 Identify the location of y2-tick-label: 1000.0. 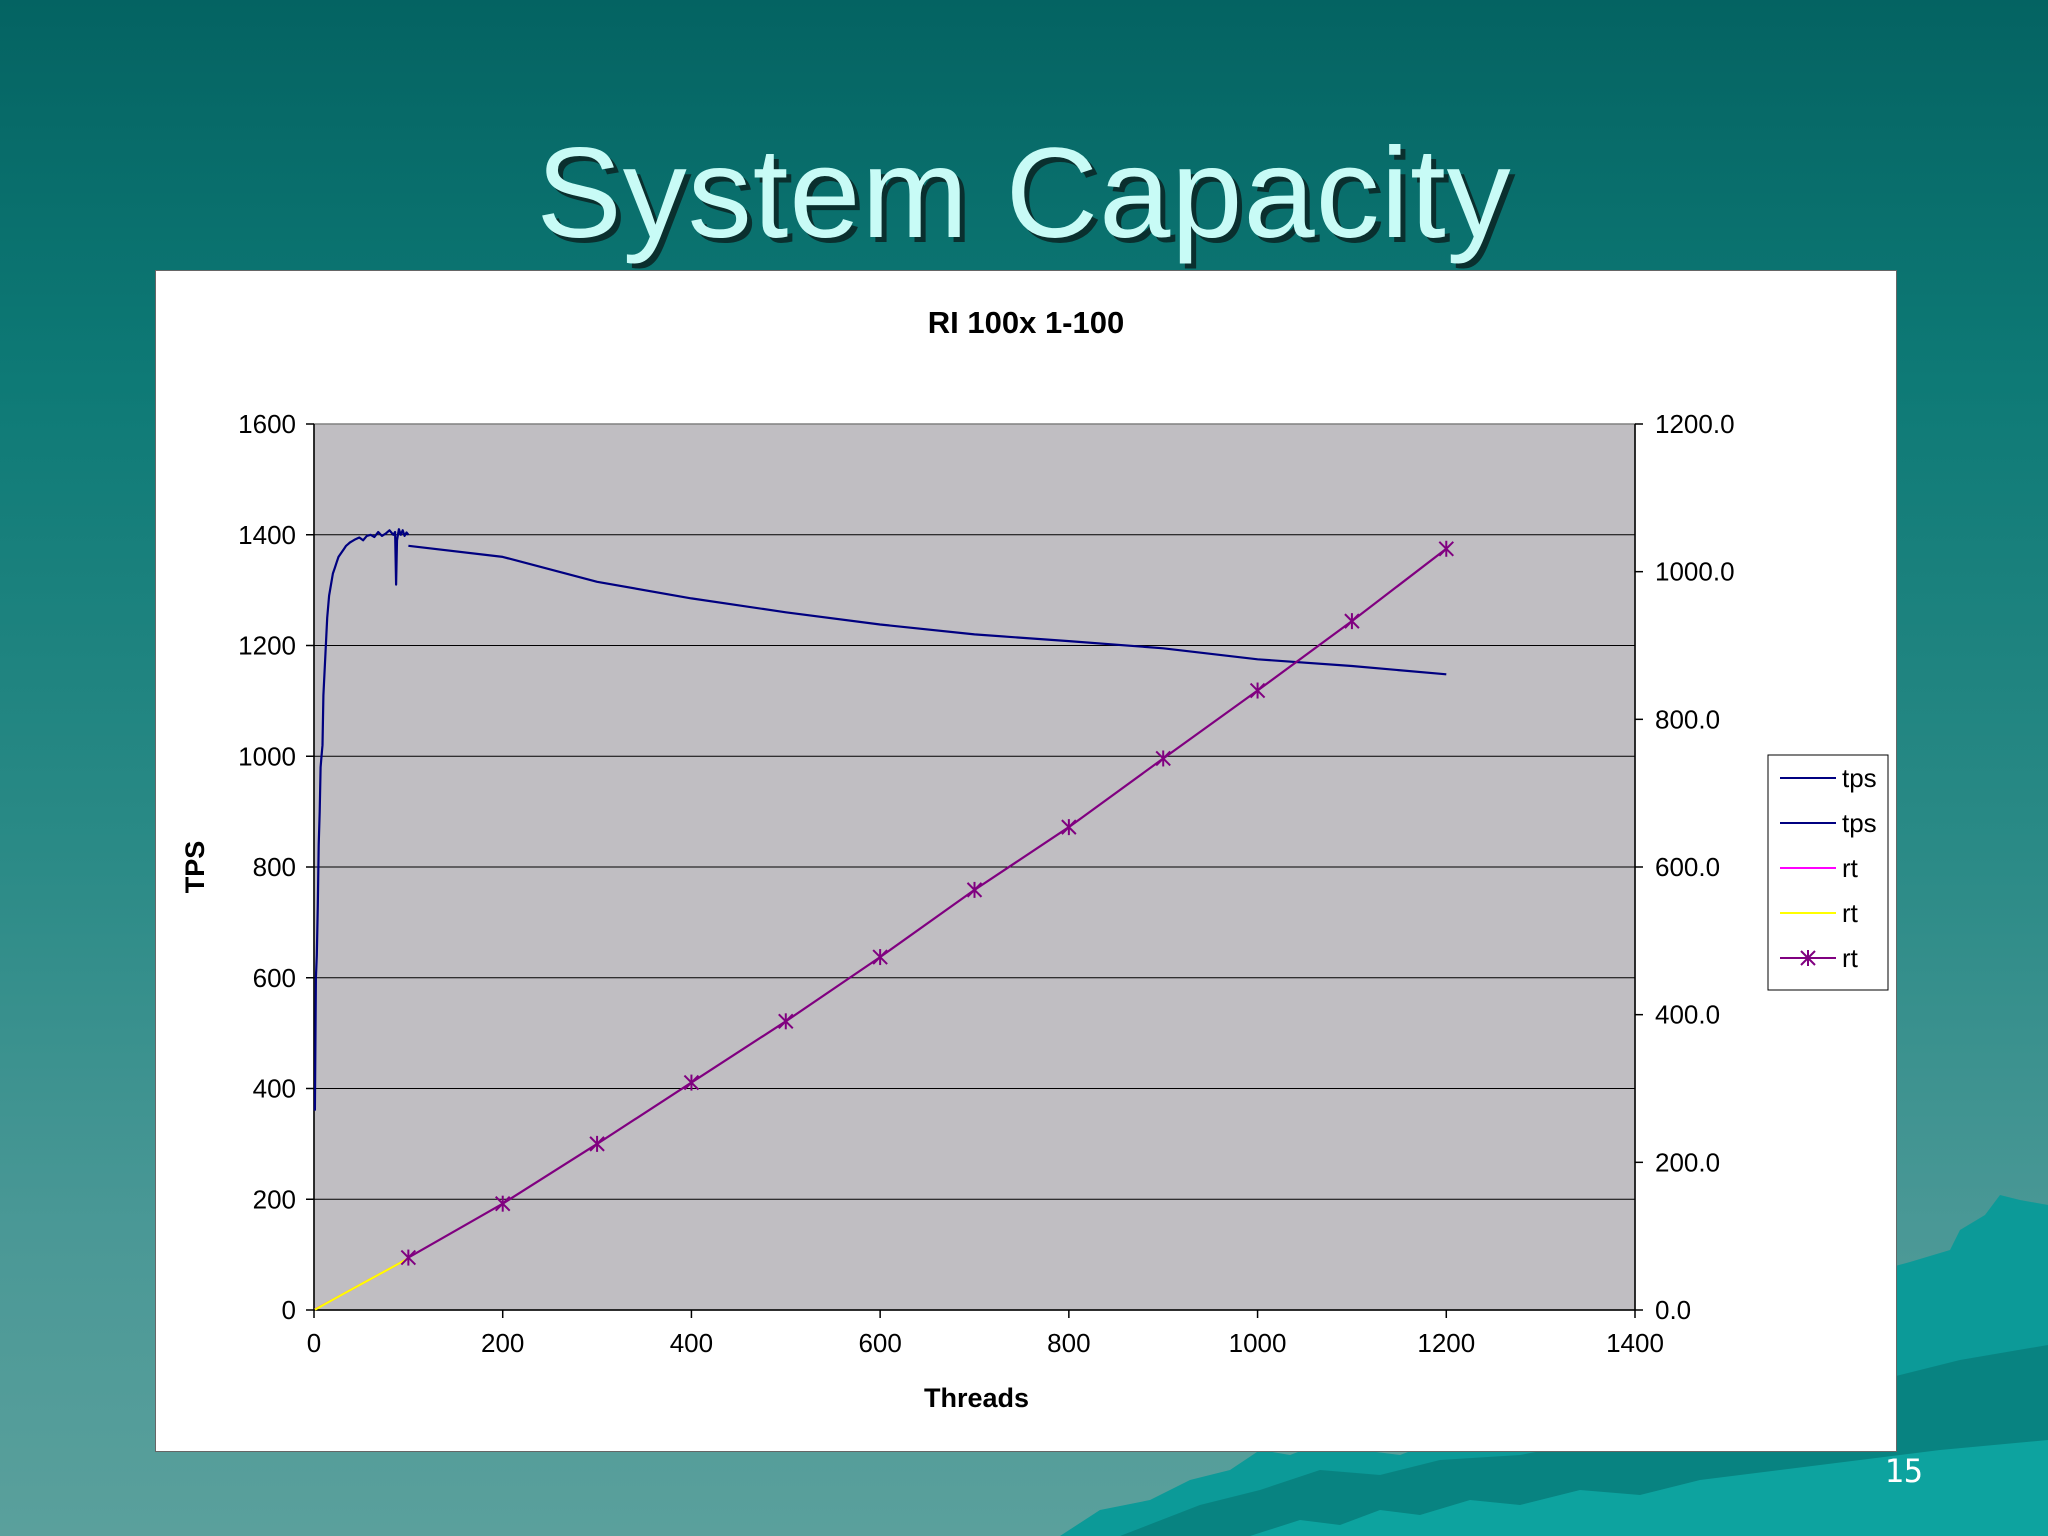
(1695, 572).